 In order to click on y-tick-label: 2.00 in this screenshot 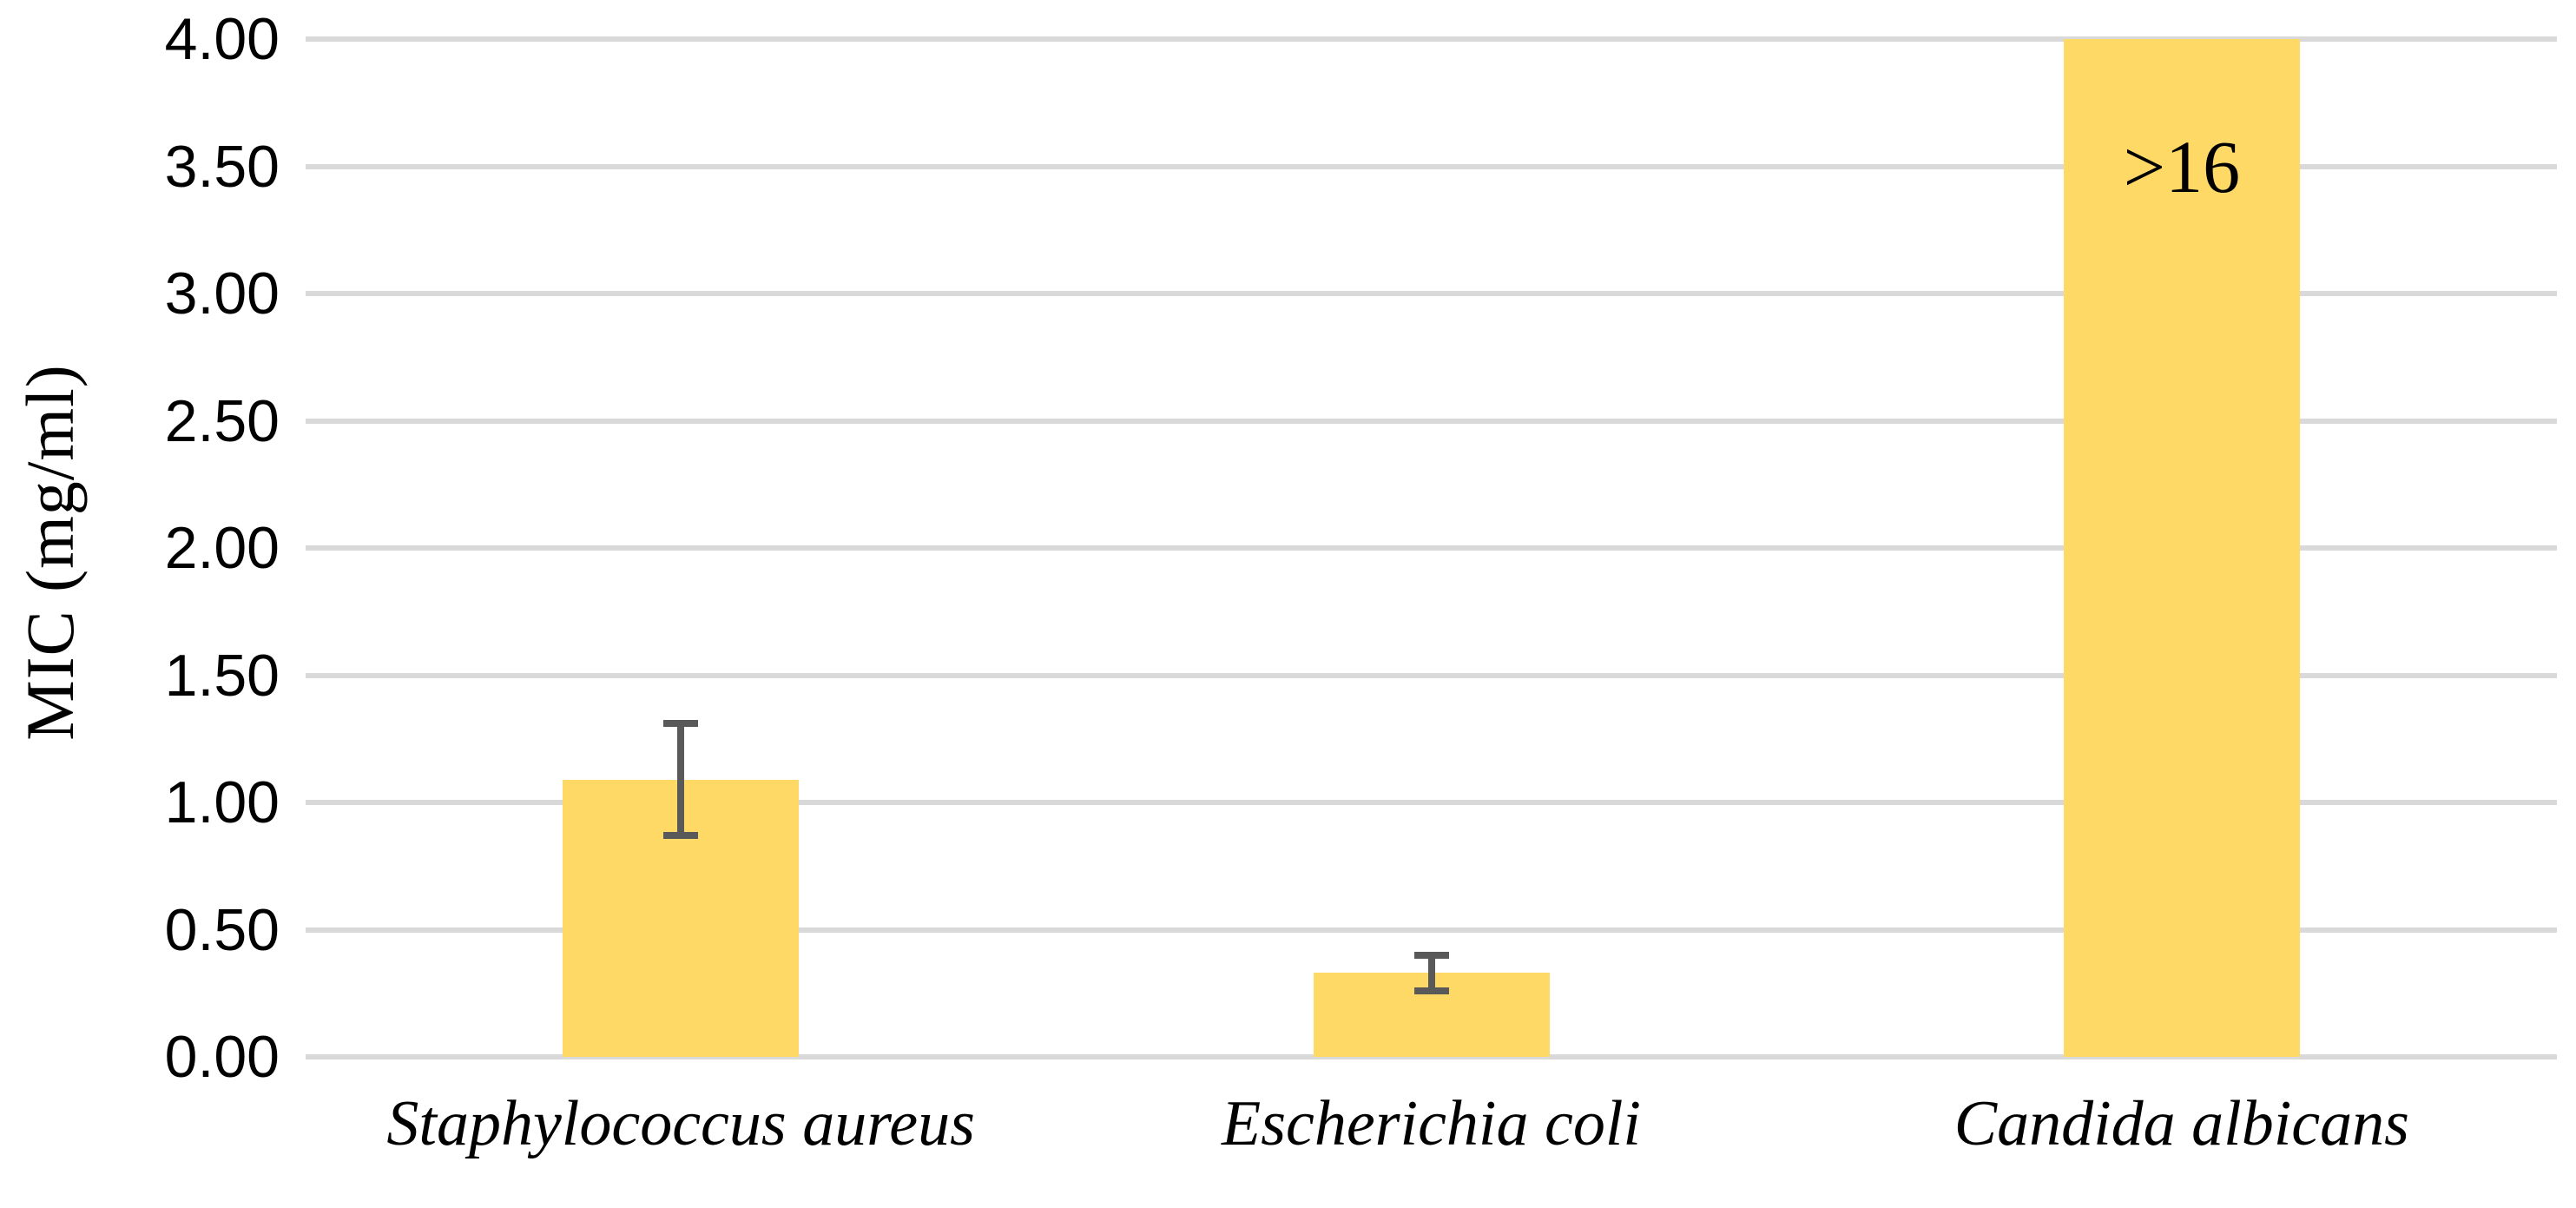, I will do `click(222, 548)`.